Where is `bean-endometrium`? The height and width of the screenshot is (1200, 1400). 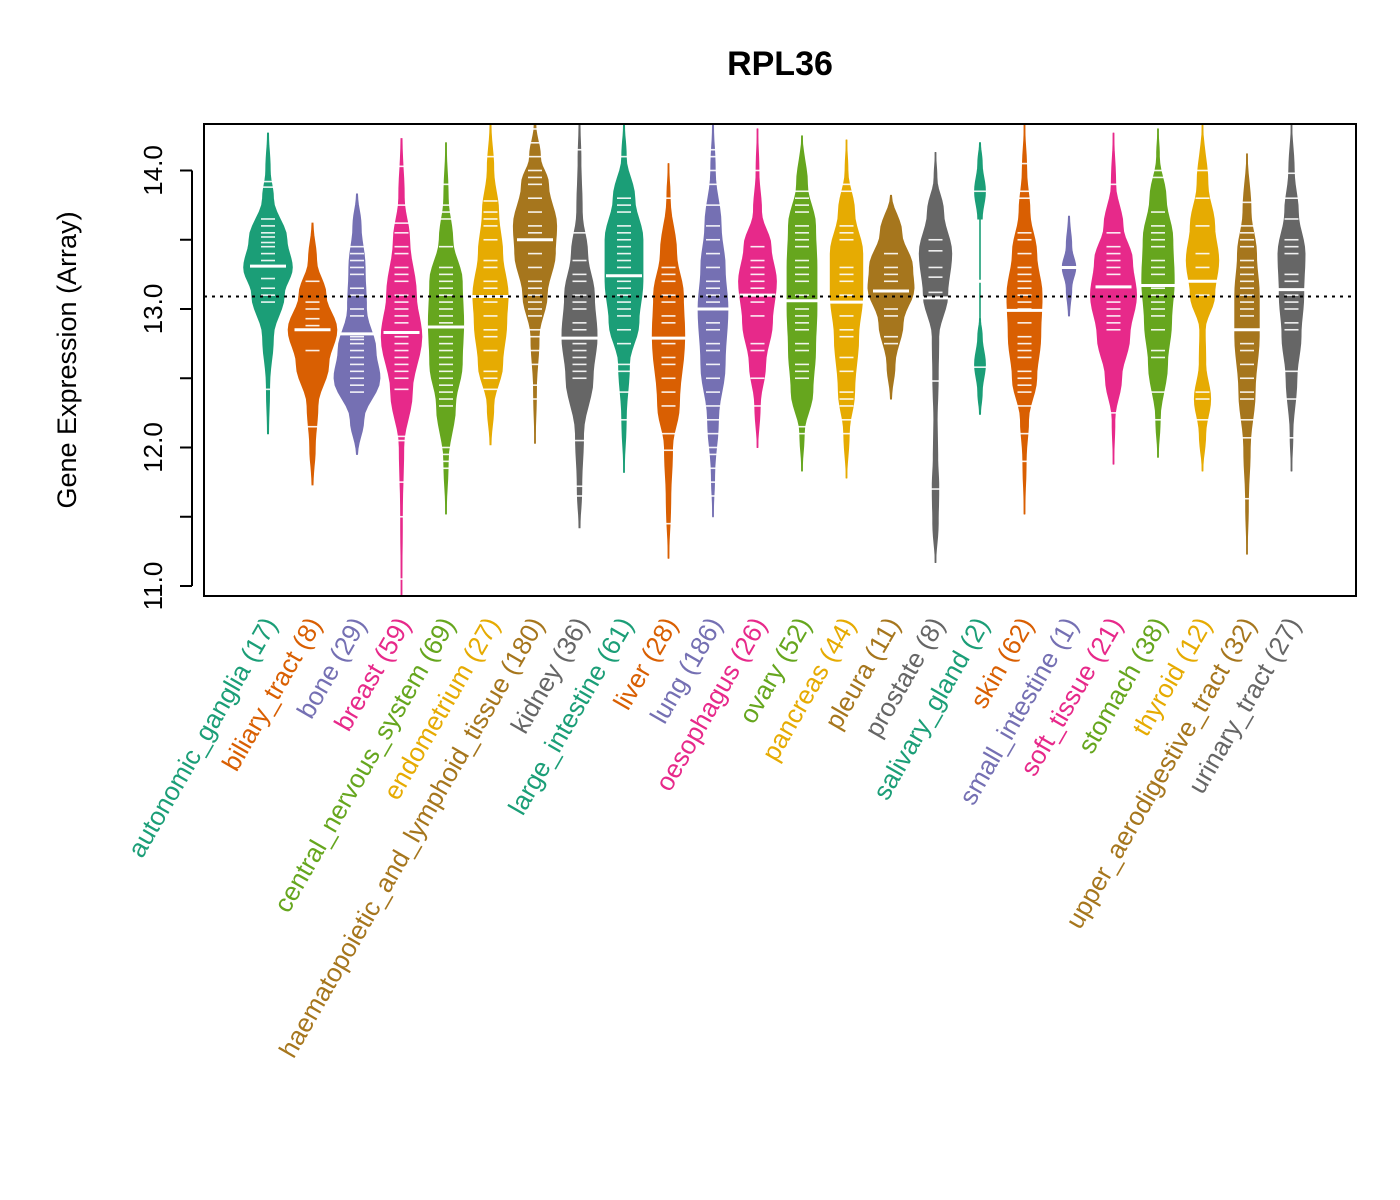 bean-endometrium is located at coordinates (490, 285).